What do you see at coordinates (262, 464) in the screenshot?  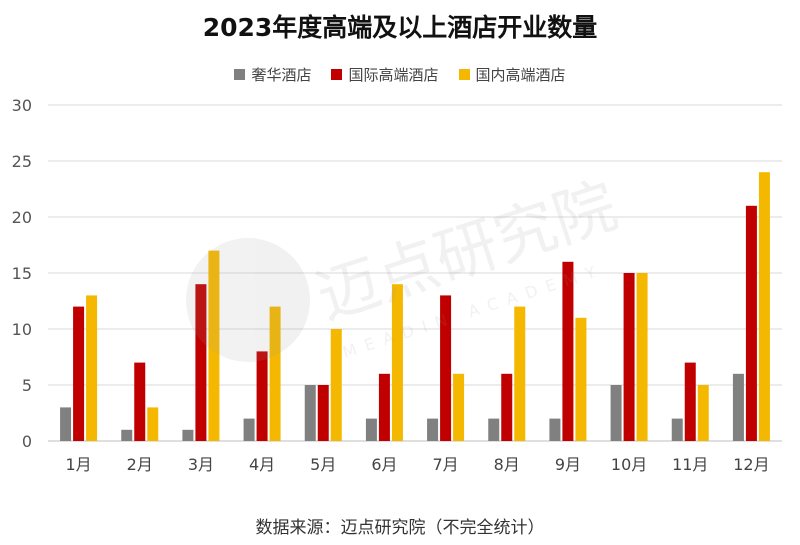 I see `x-tick-label: 4月` at bounding box center [262, 464].